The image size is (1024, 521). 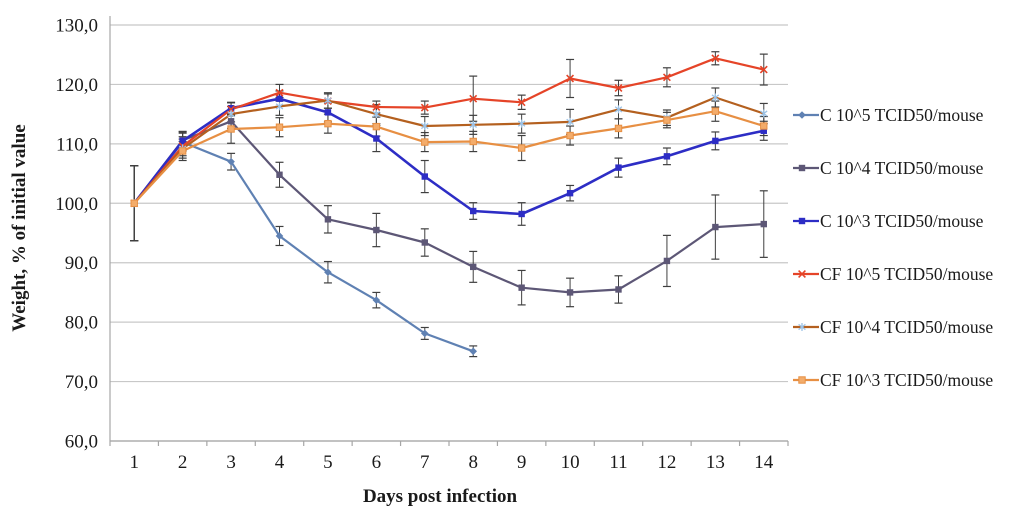 What do you see at coordinates (77, 144) in the screenshot?
I see `y-tick-label: 110,0` at bounding box center [77, 144].